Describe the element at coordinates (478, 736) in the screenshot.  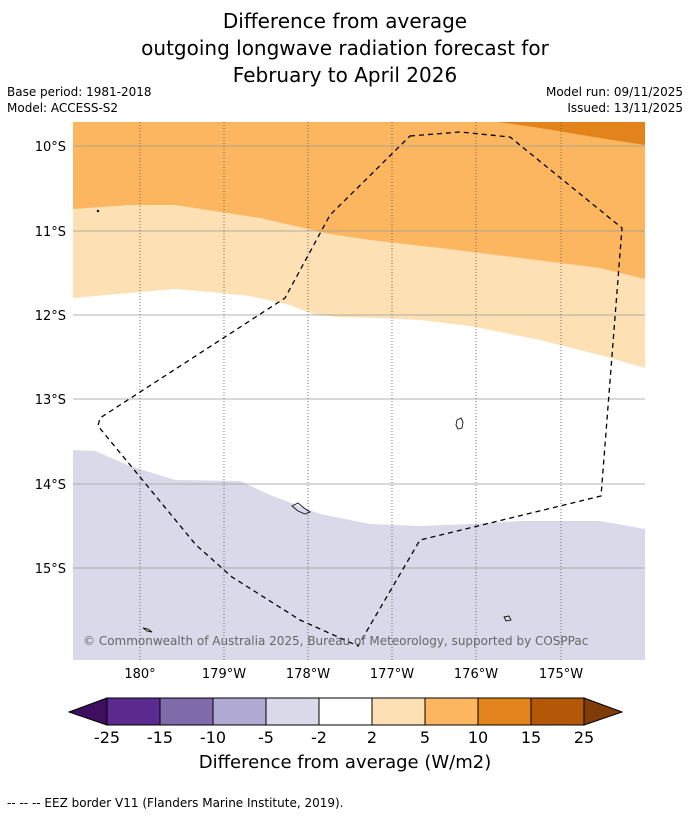
I see `colorbar-tick: 10` at that location.